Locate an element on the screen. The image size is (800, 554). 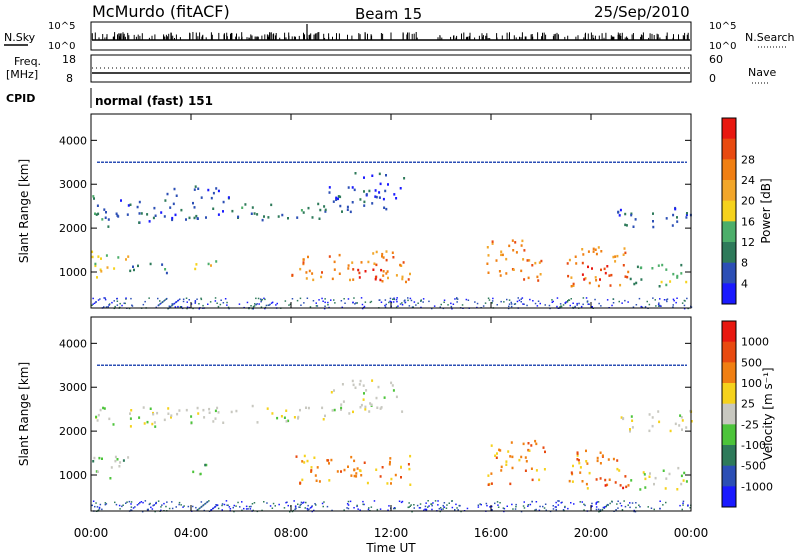
velocity-ytick-label: 2000 is located at coordinates (73, 431).